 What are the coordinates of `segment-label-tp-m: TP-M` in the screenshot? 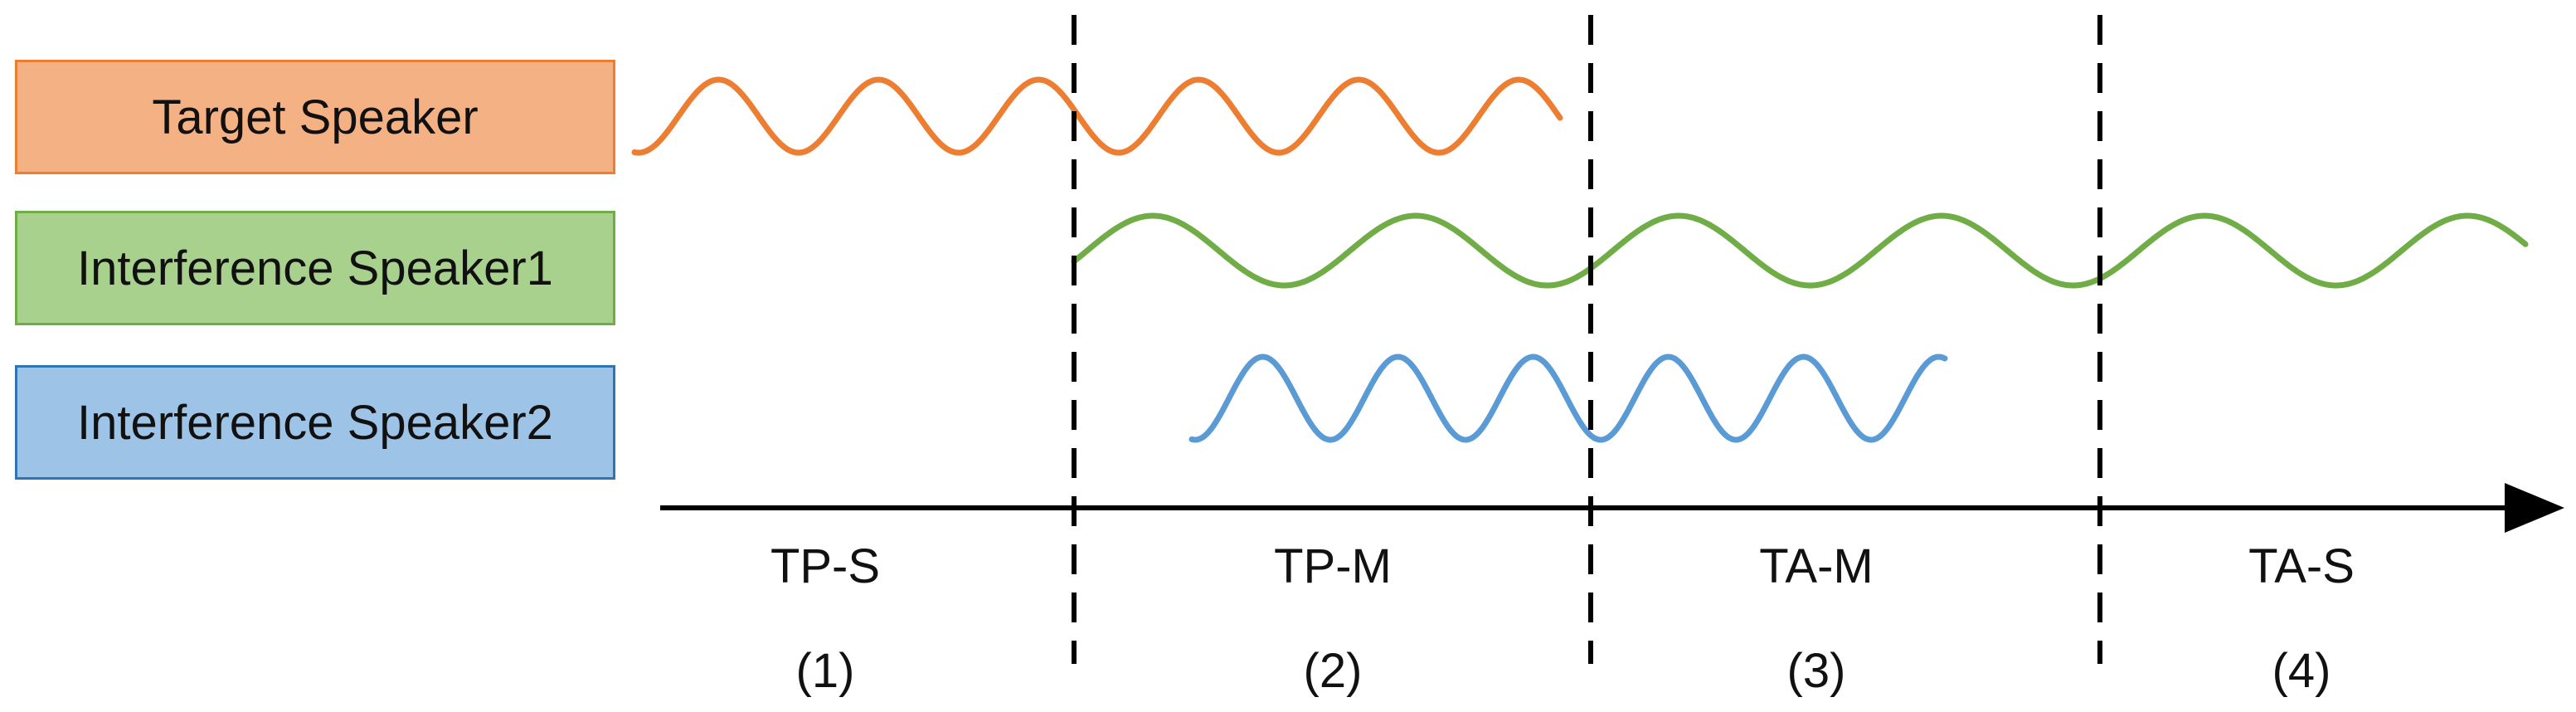 It's located at (1333, 566).